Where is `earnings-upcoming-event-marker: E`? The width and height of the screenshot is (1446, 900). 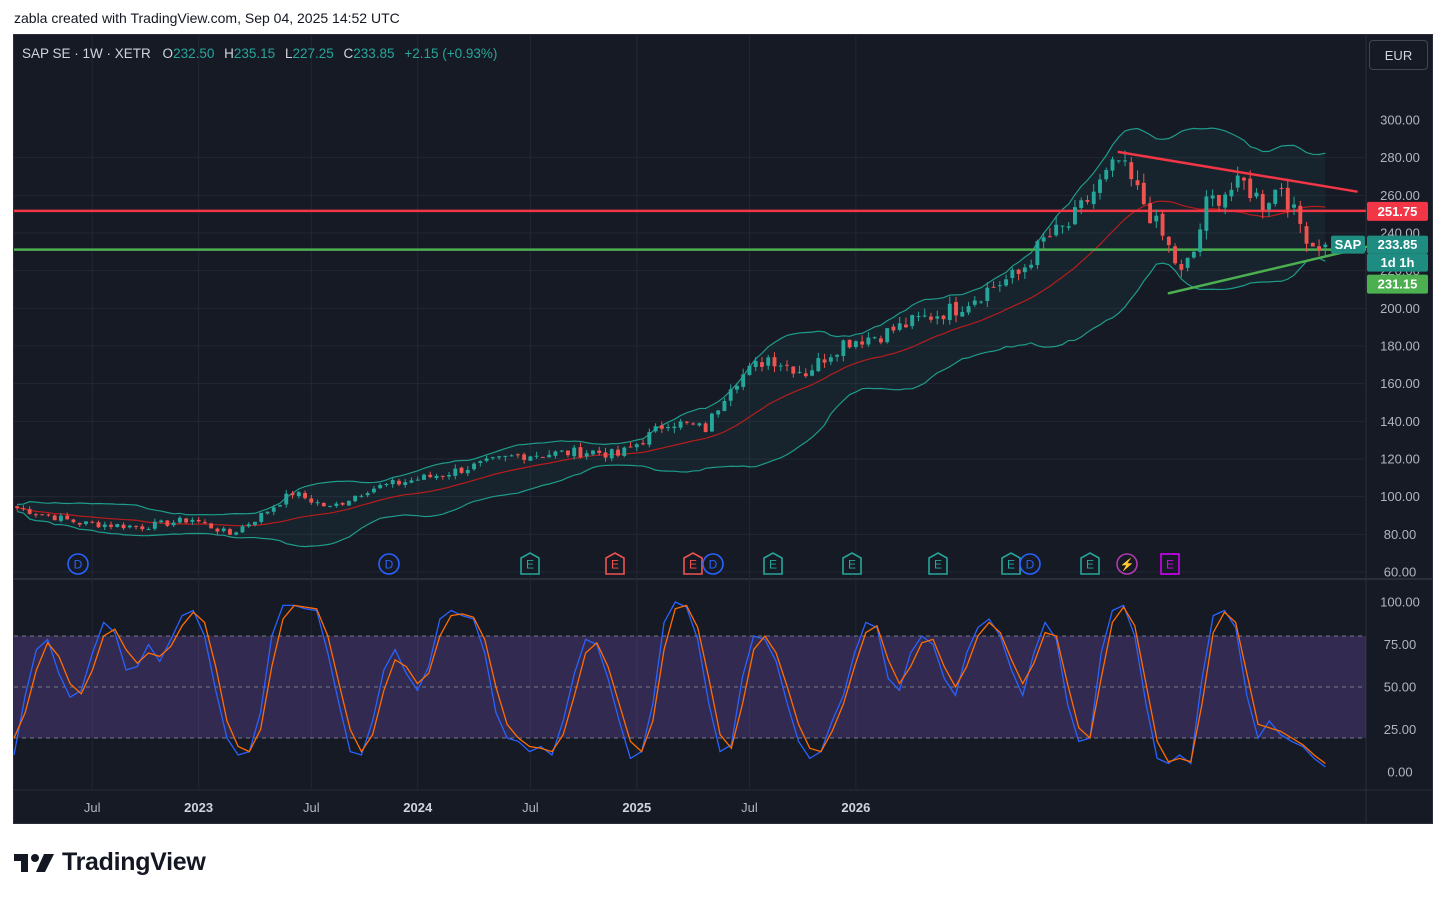 earnings-upcoming-event-marker: E is located at coordinates (1170, 564).